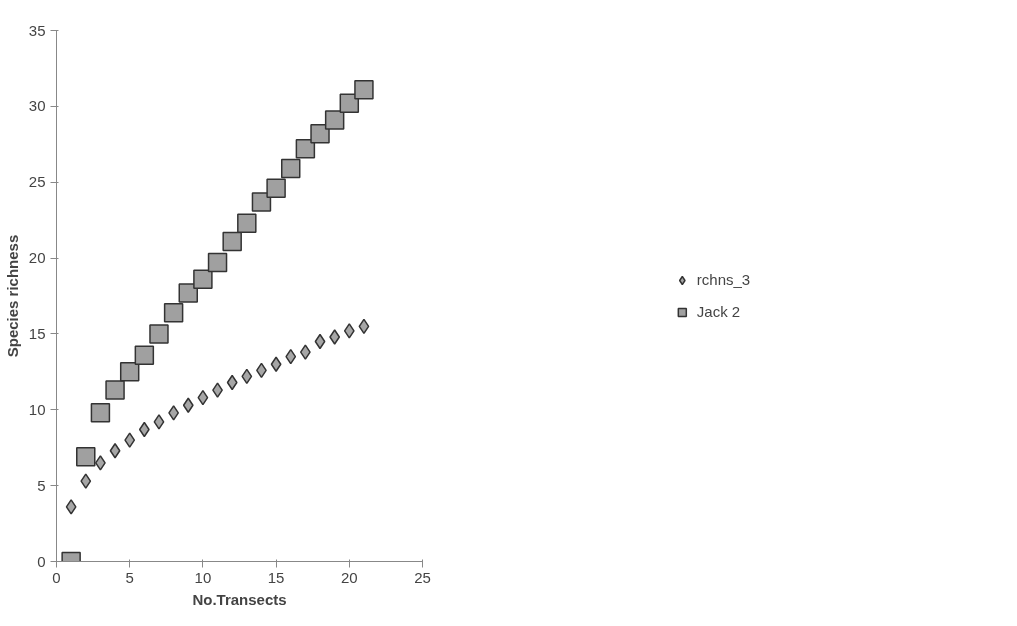 The image size is (1017, 626). I want to click on y-tick-label: 15, so click(37, 333).